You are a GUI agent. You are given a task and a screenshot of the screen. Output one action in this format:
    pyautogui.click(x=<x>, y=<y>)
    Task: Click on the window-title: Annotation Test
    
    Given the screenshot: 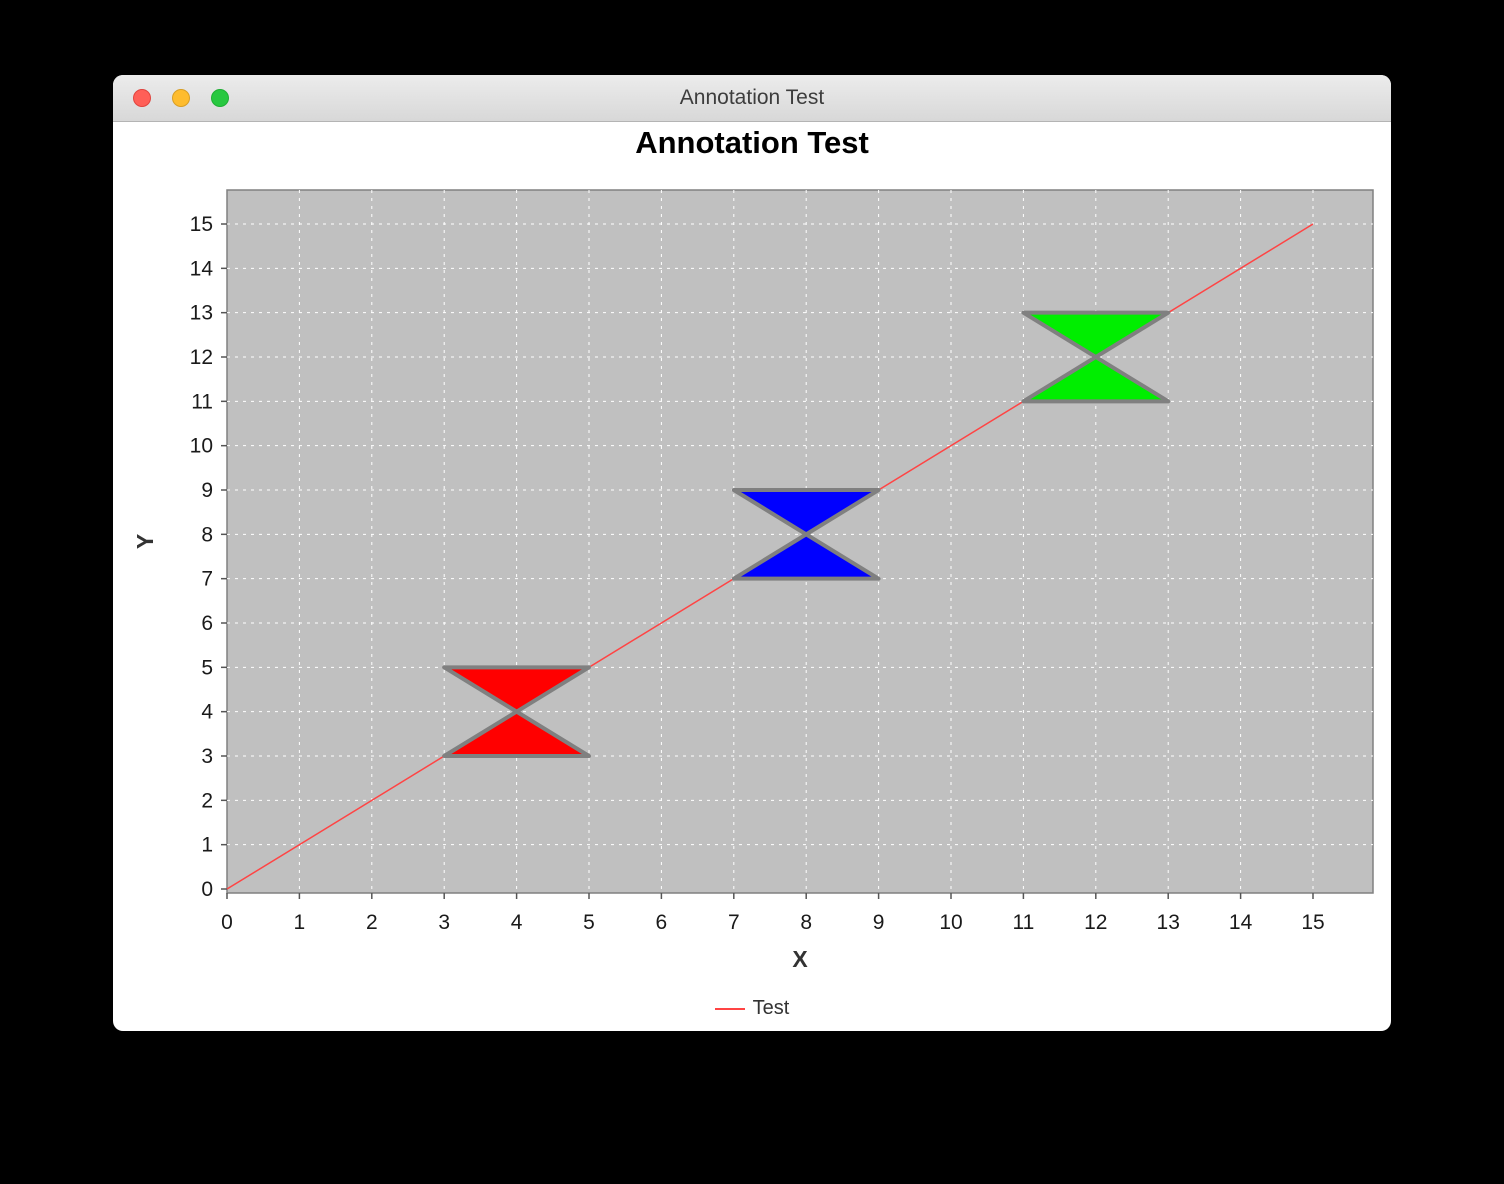 What is the action you would take?
    pyautogui.click(x=752, y=97)
    